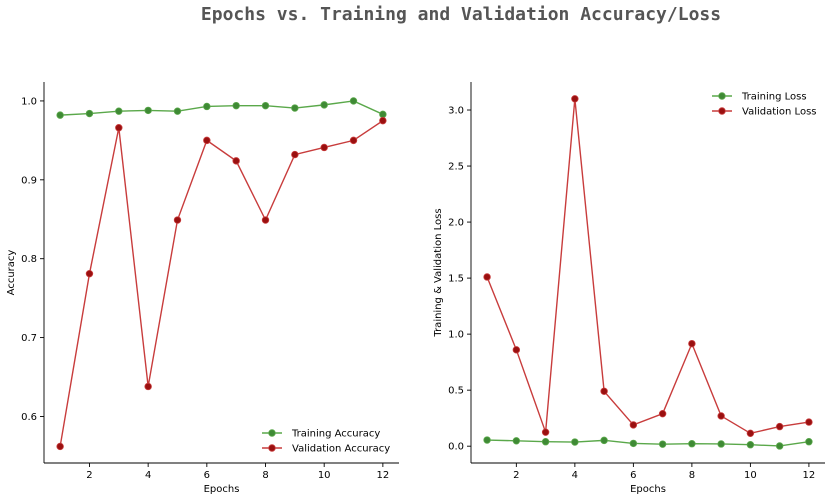 The image size is (832, 501). Describe the element at coordinates (29, 338) in the screenshot. I see `y-tick-label: 0.7` at that location.